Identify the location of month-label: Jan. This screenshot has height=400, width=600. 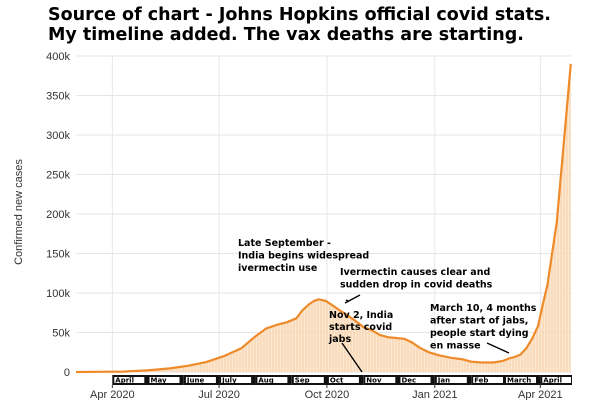
(443, 381).